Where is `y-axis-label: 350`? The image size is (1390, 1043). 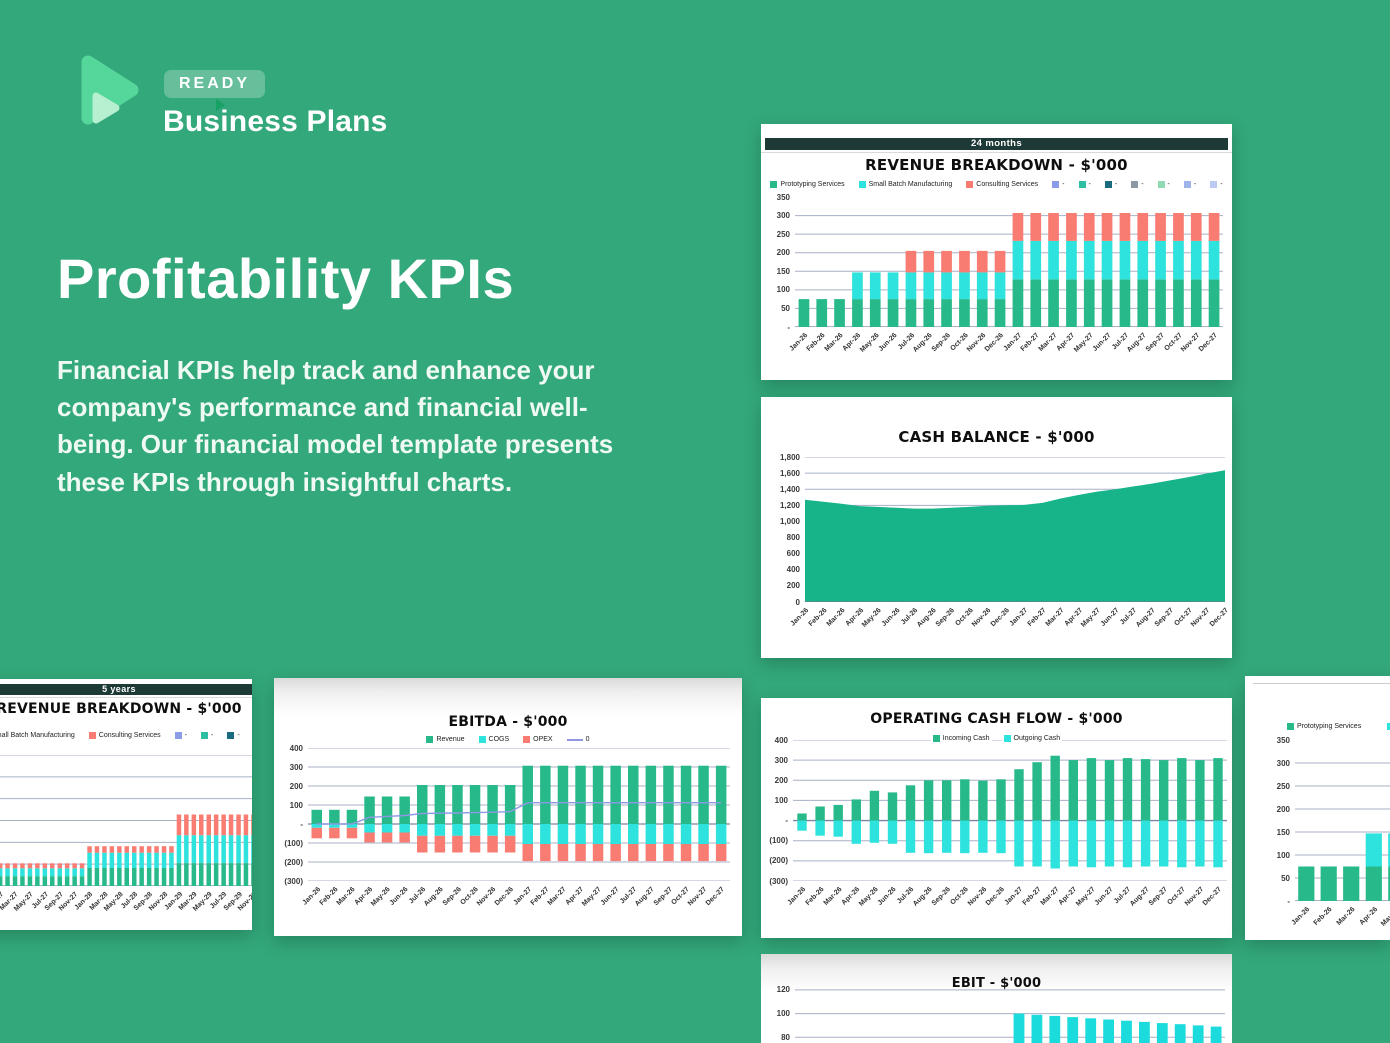
y-axis-label: 350 is located at coordinates (1283, 740).